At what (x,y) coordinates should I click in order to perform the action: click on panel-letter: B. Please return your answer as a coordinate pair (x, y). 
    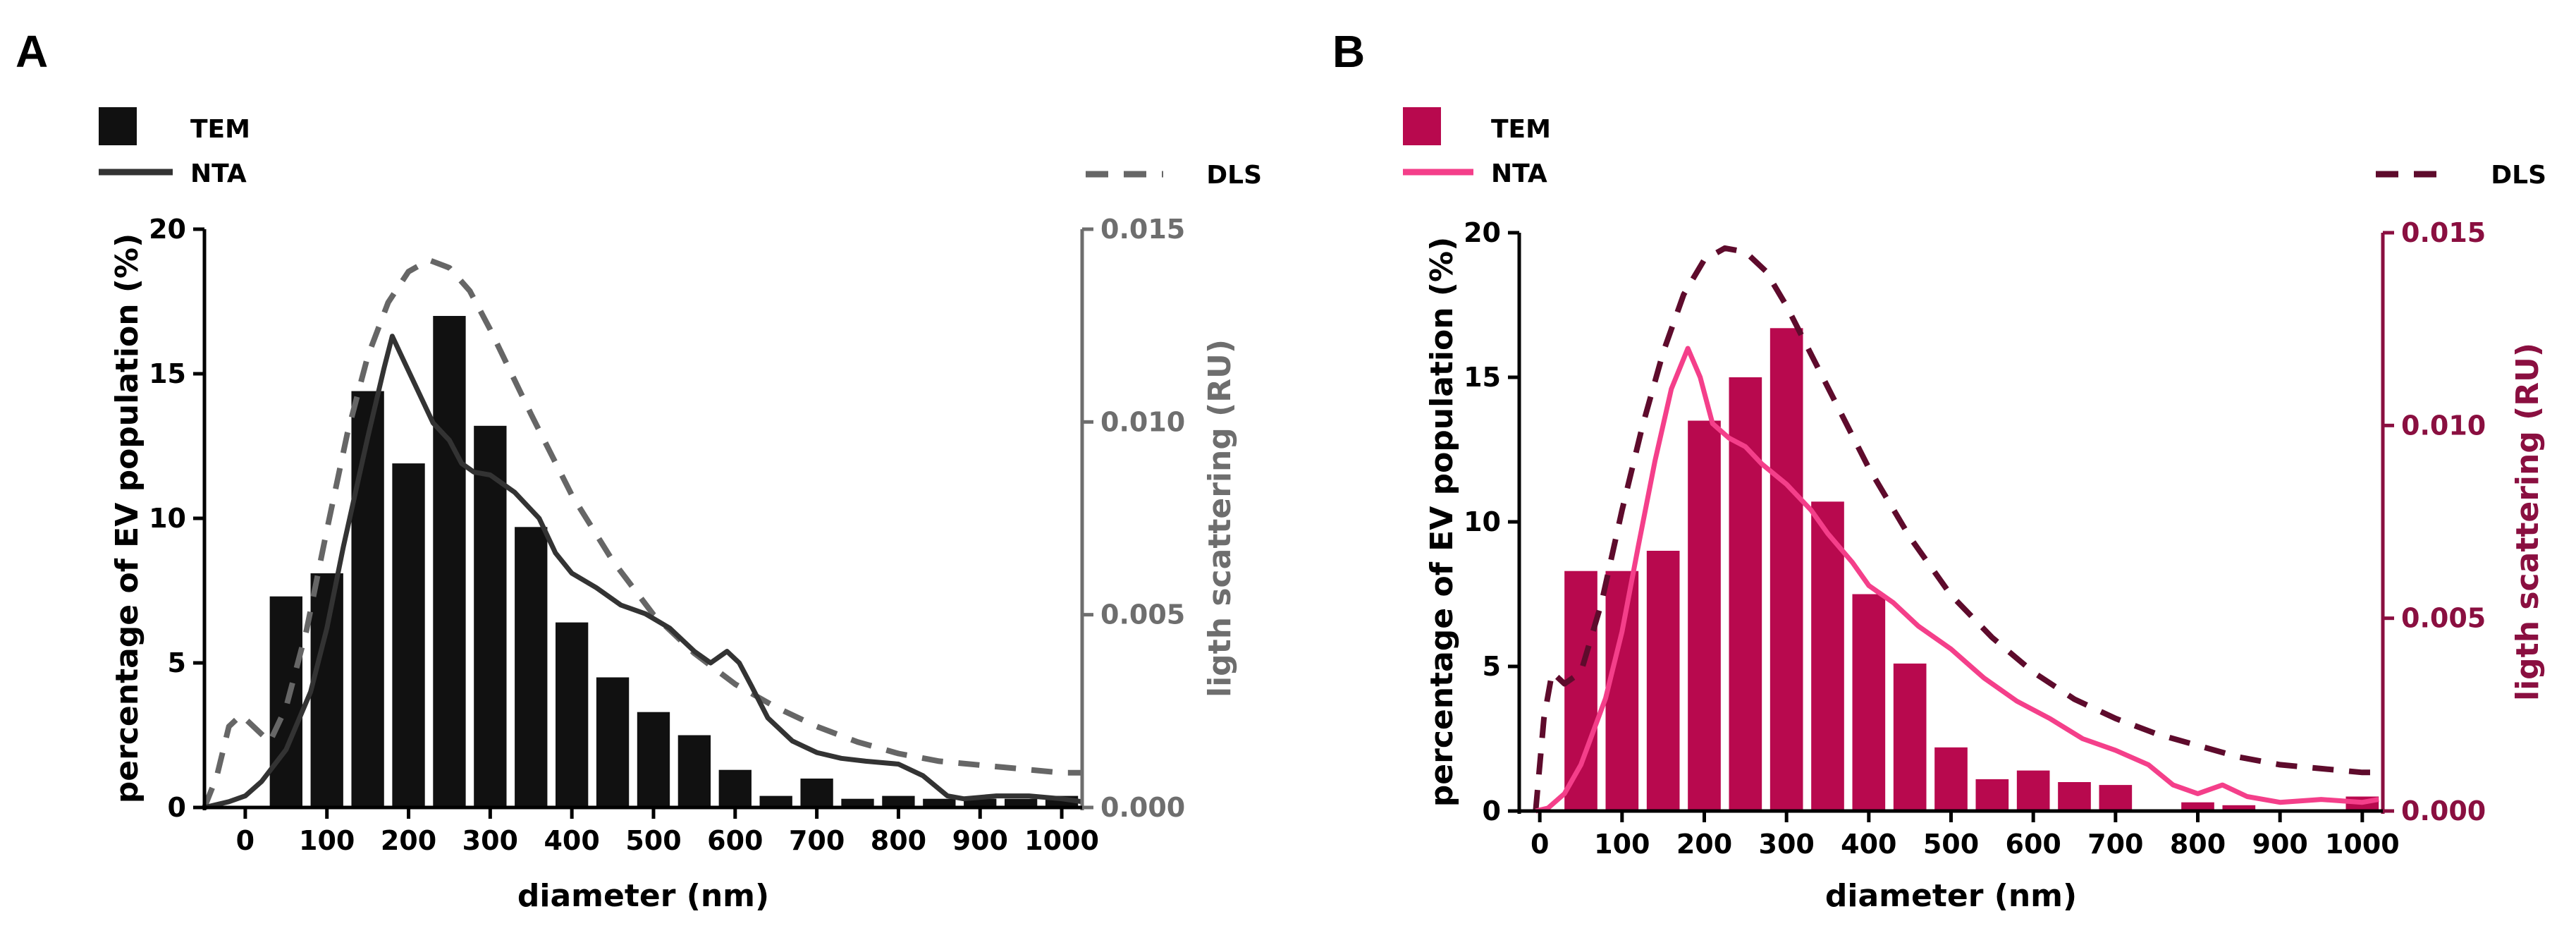
    Looking at the image, I should click on (1348, 51).